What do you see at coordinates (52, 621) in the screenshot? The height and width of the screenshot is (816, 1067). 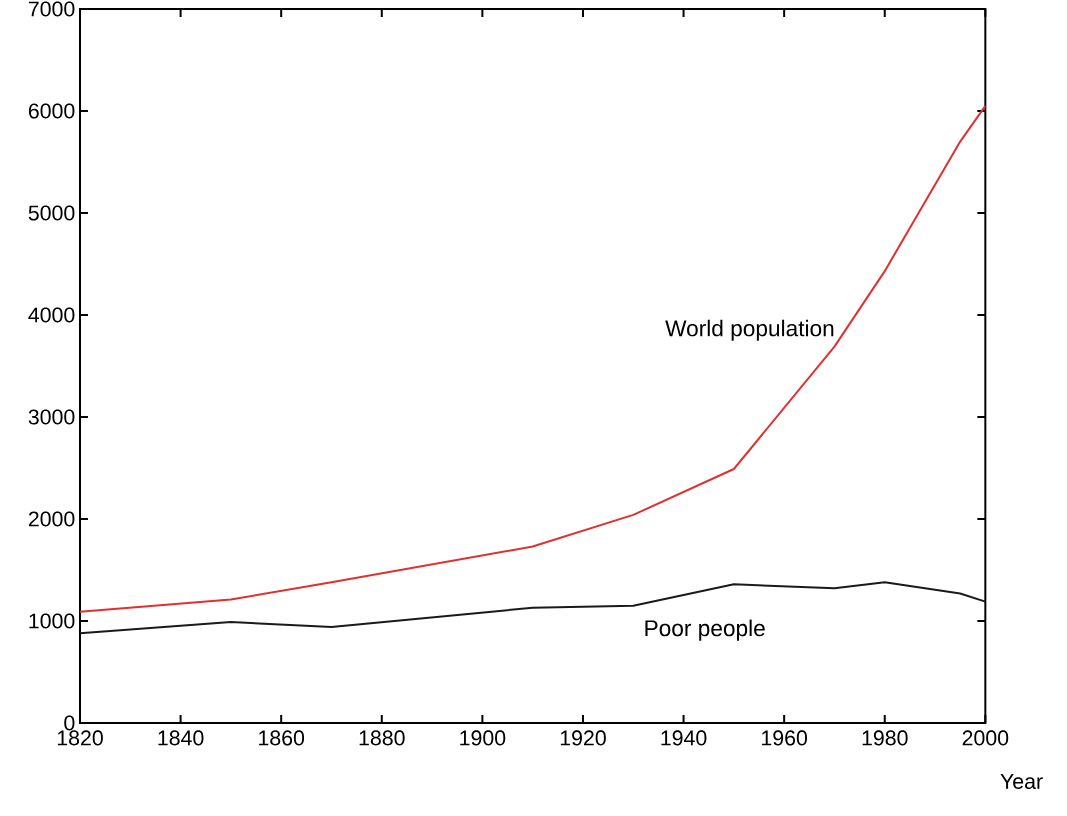 I see `y-tick-label: 1000` at bounding box center [52, 621].